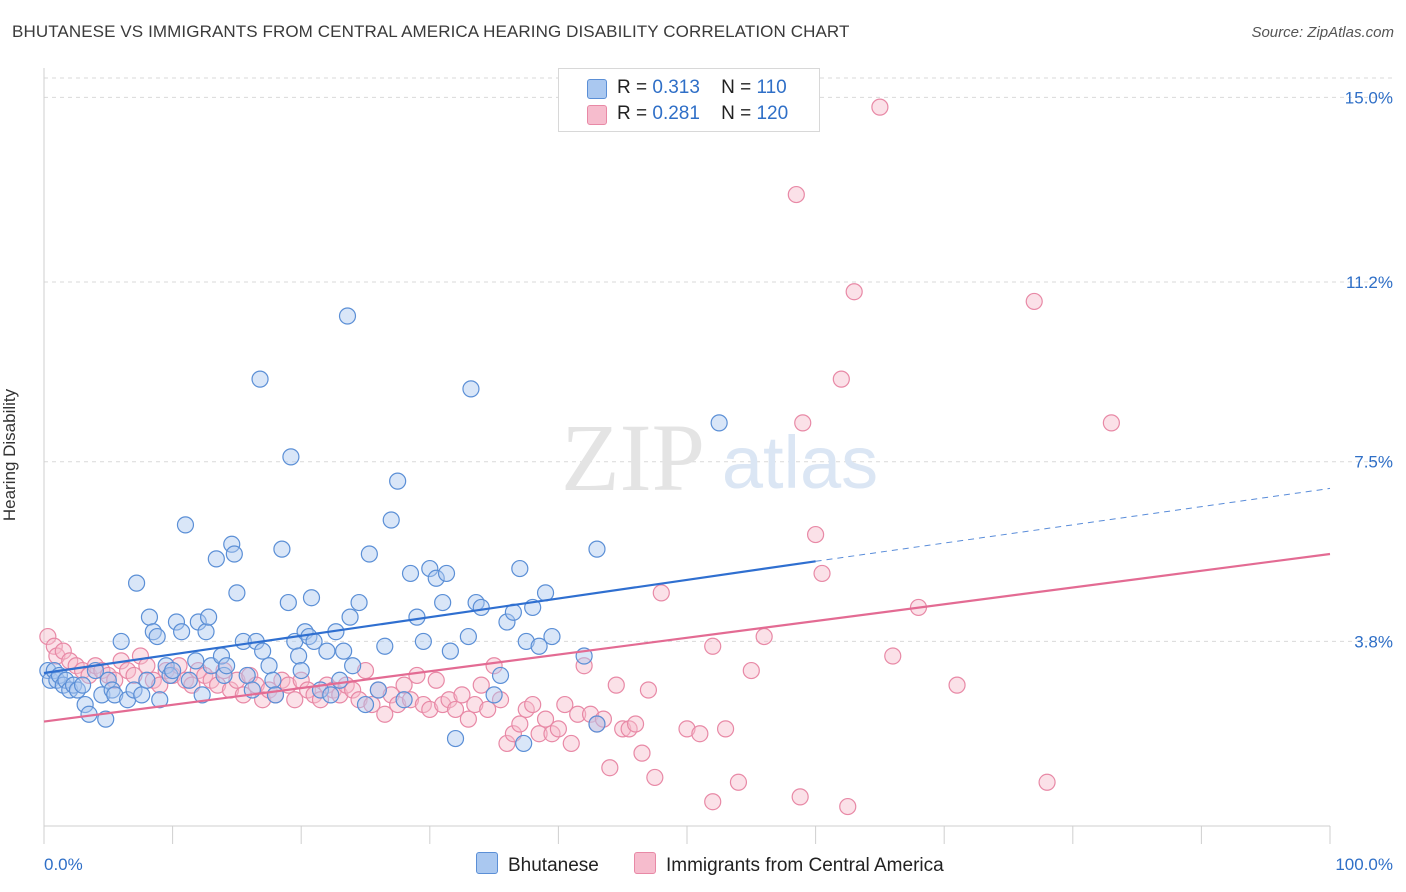 Image resolution: width=1406 pixels, height=892 pixels. Describe the element at coordinates (676, 113) in the screenshot. I see `legend-r-value: 0.281` at that location.